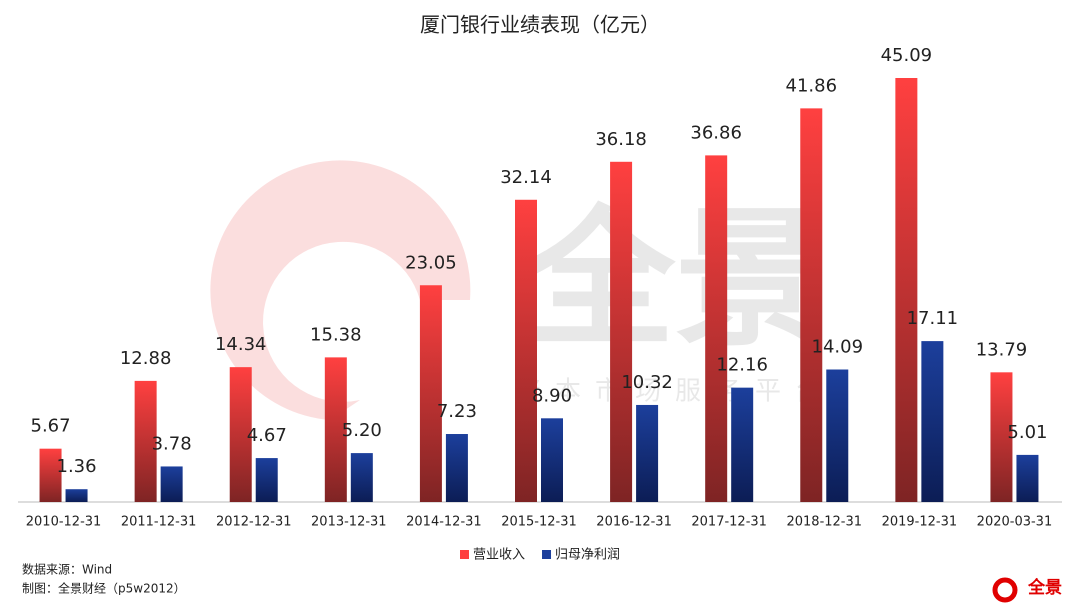  Describe the element at coordinates (254, 522) in the screenshot. I see `x-tick-label: 2012-12-31` at that location.